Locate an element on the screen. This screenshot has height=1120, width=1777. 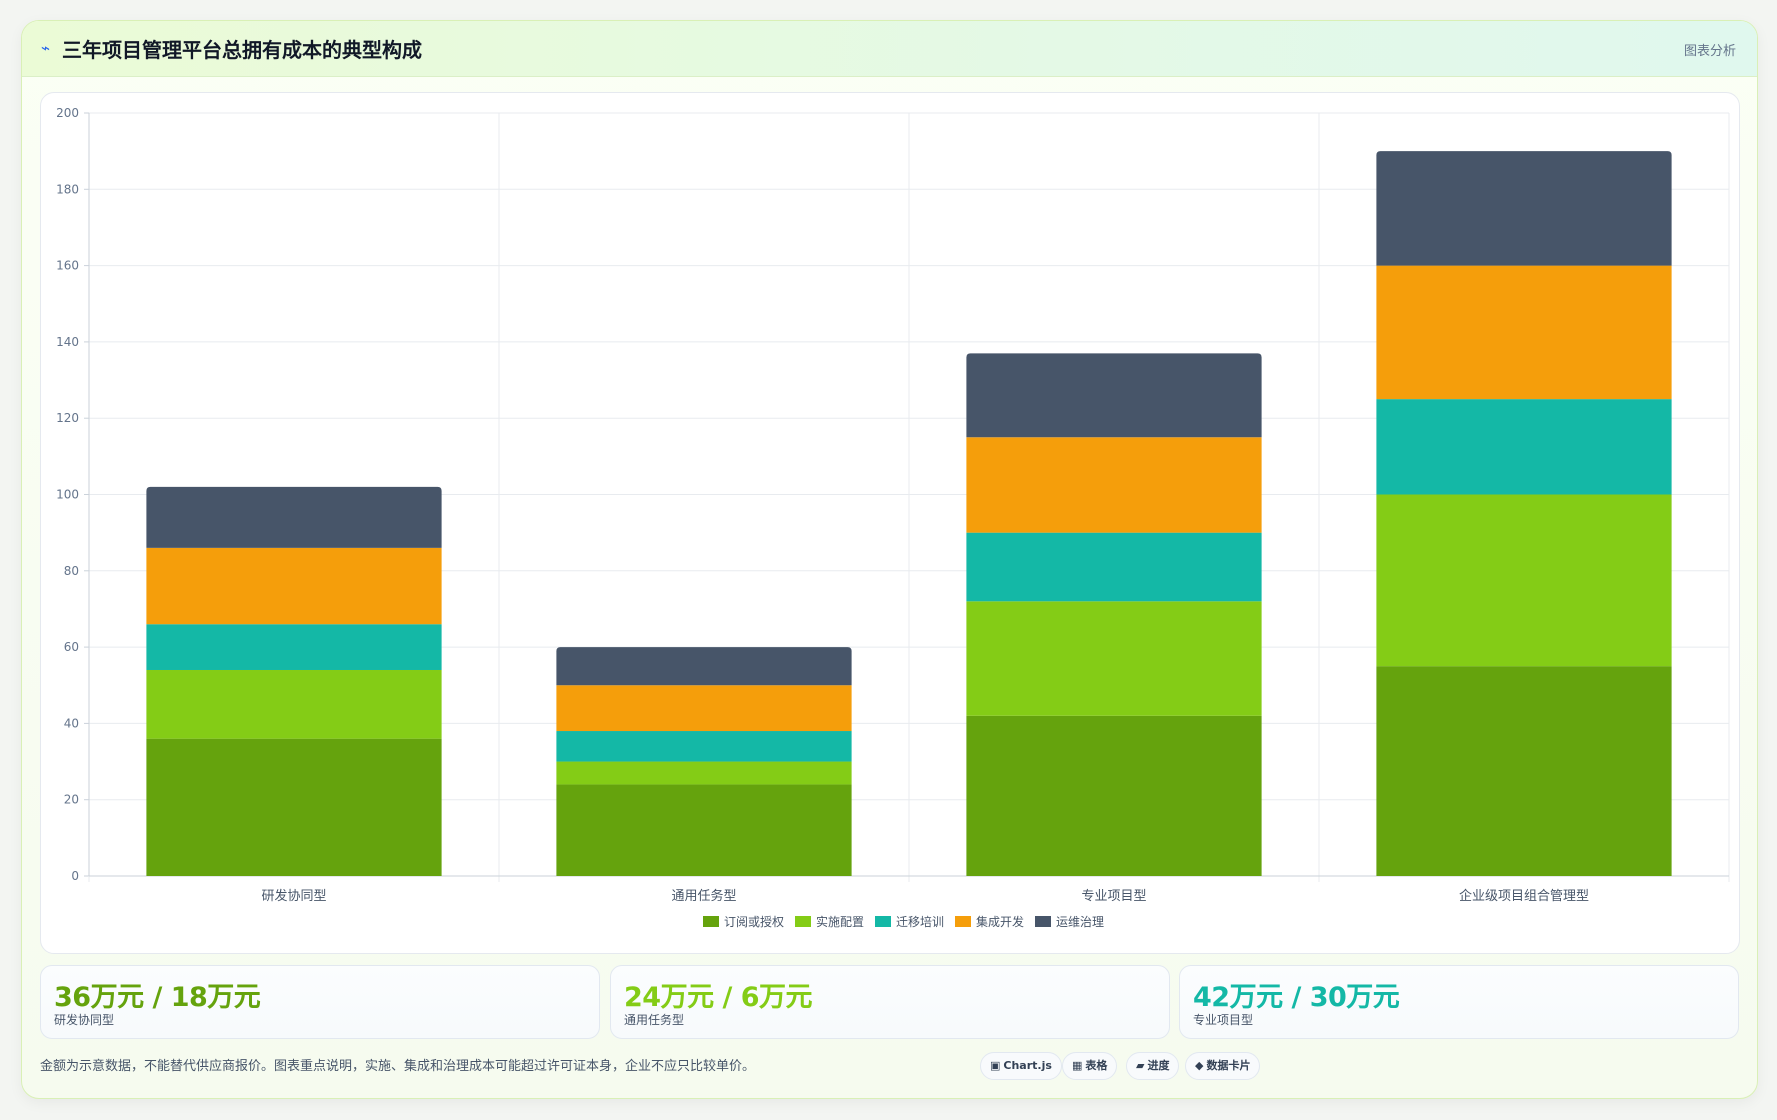
chip-table: ▦ 表格 is located at coordinates (1090, 1066).